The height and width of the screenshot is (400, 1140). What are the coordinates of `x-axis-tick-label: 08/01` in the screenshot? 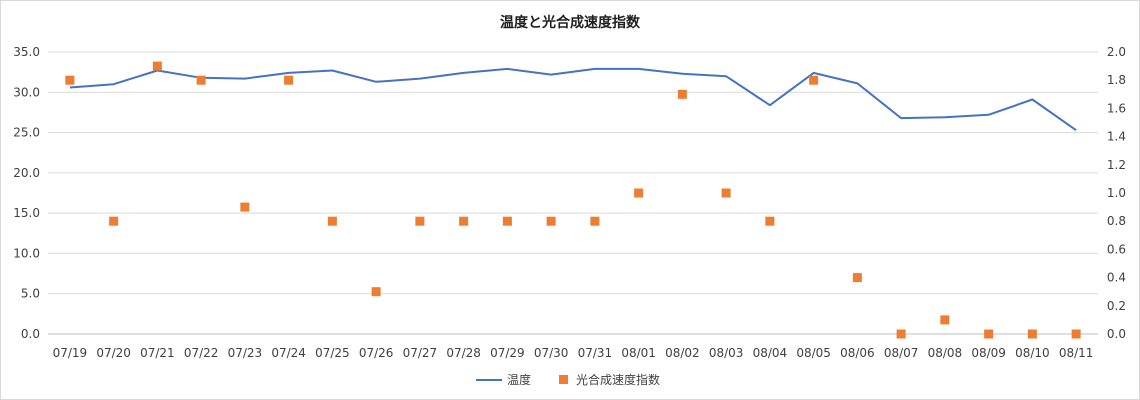 It's located at (638, 353).